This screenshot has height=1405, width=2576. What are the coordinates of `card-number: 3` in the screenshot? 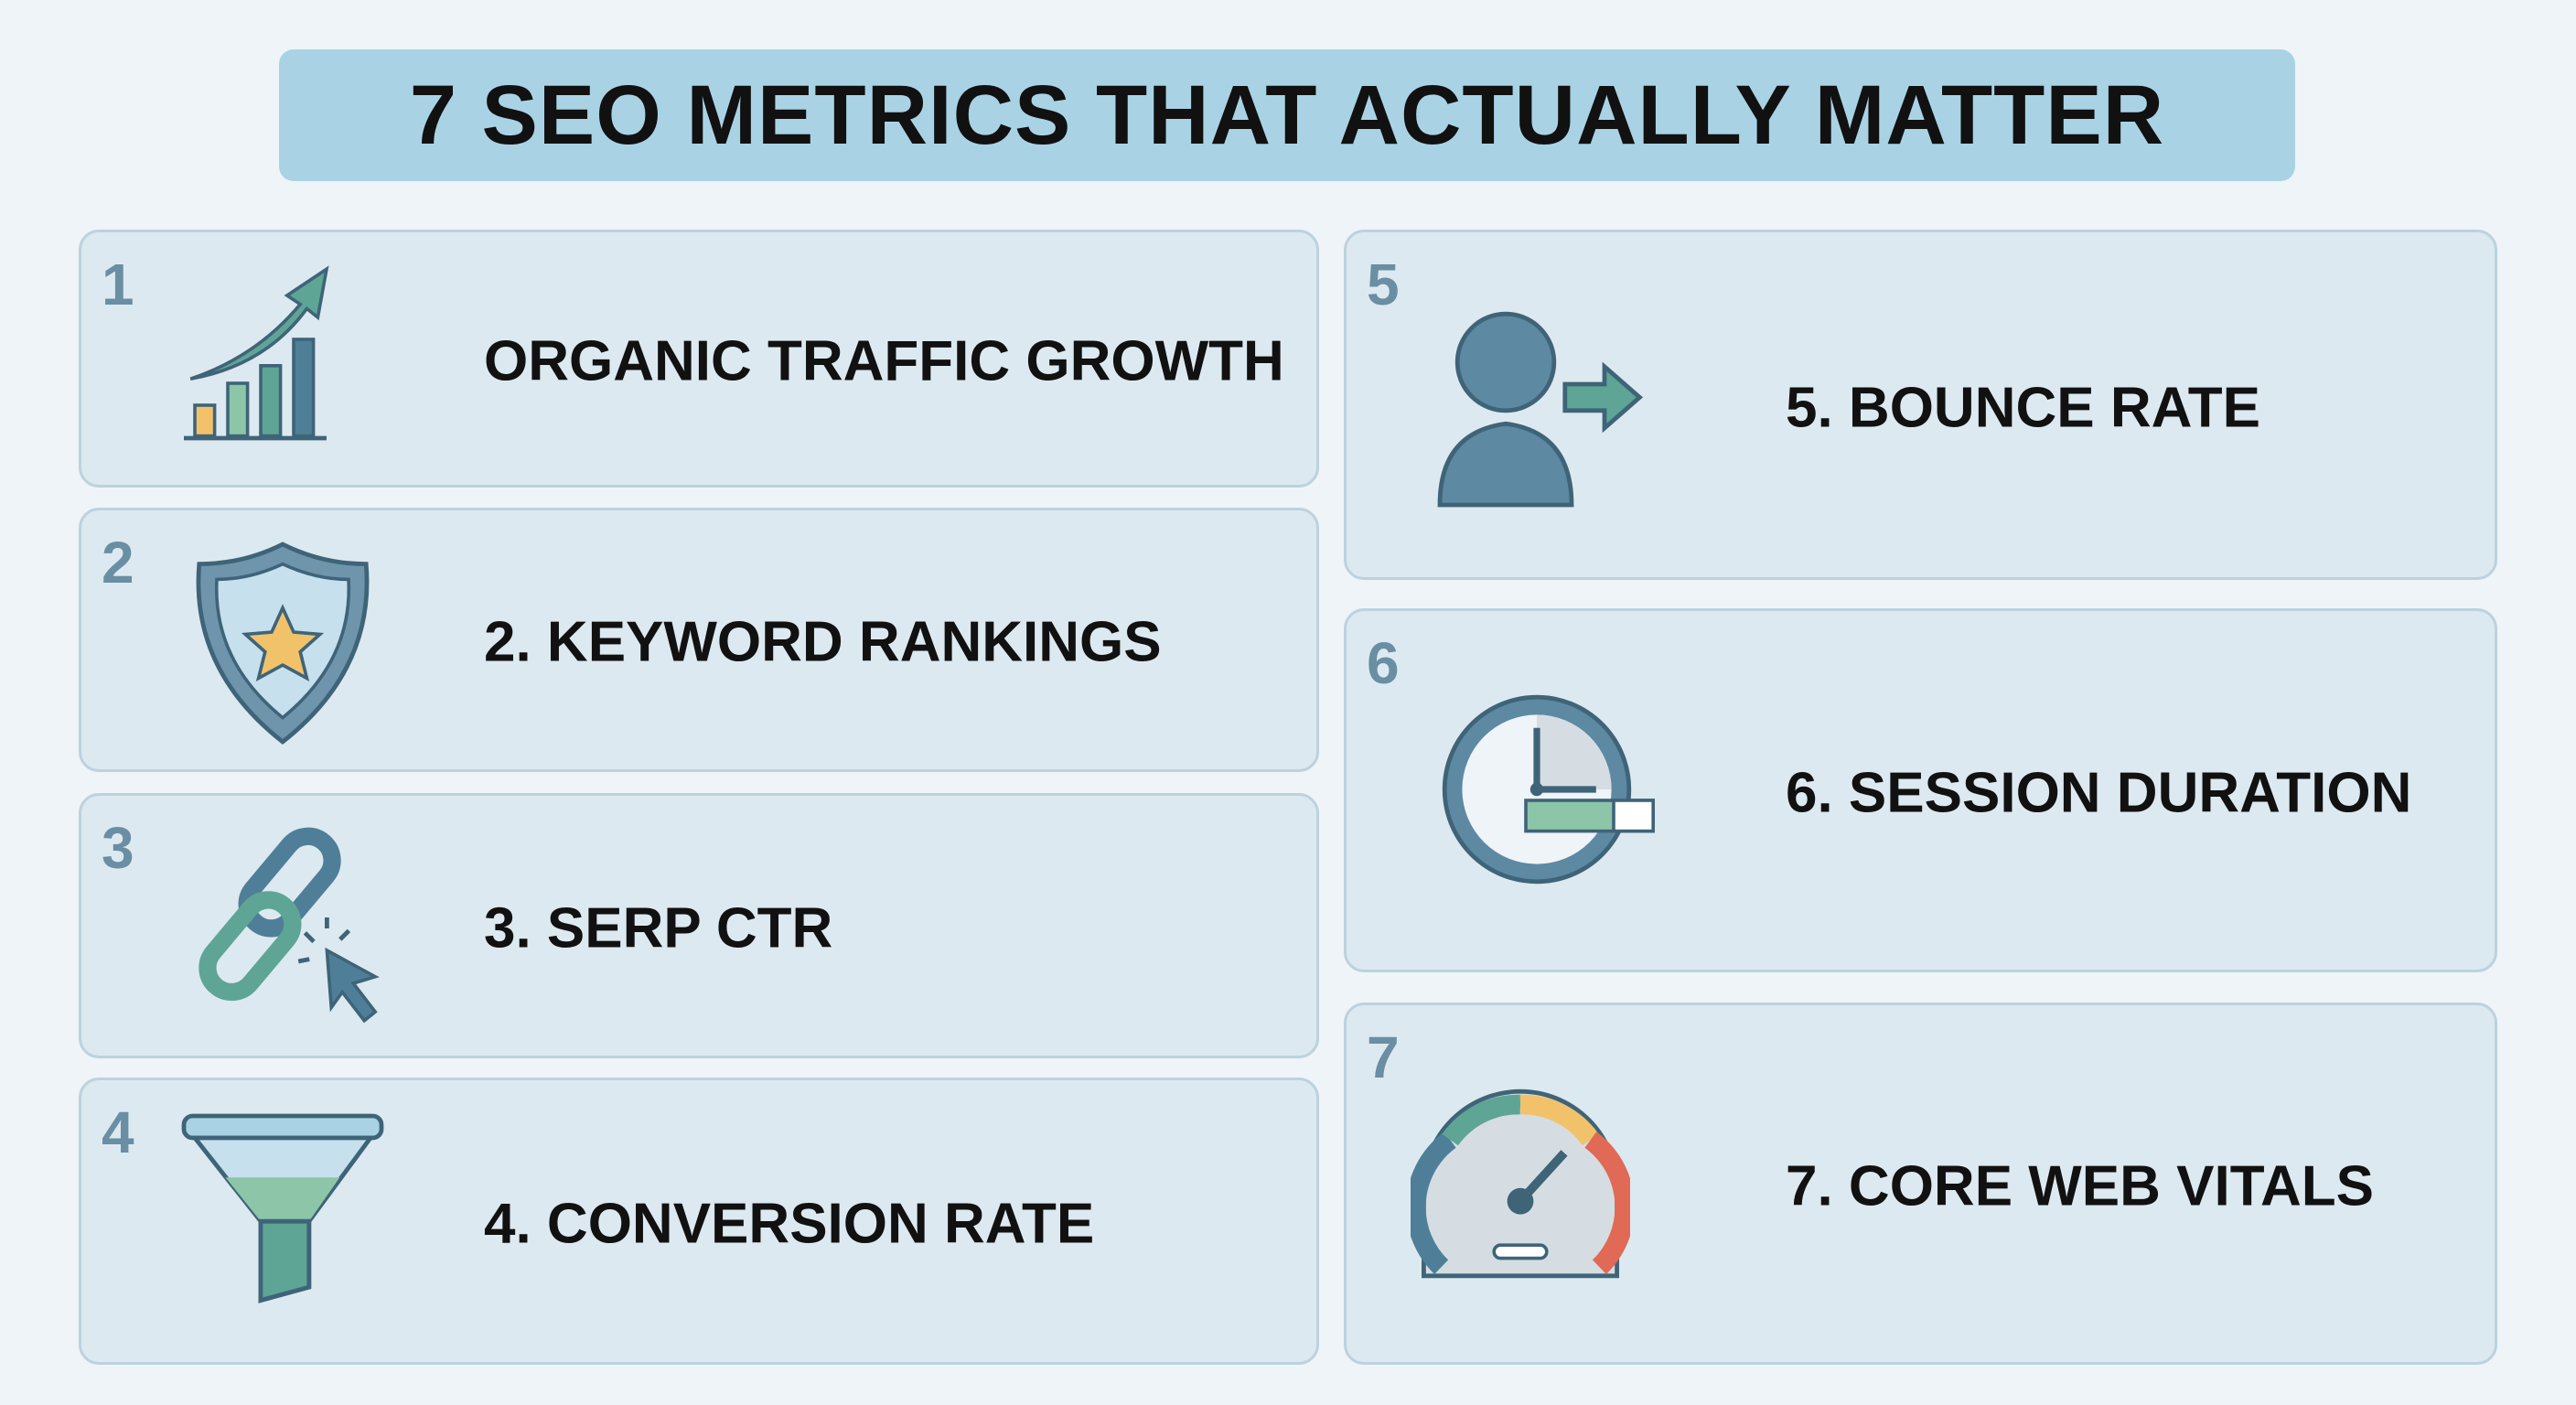 It's located at (118, 848).